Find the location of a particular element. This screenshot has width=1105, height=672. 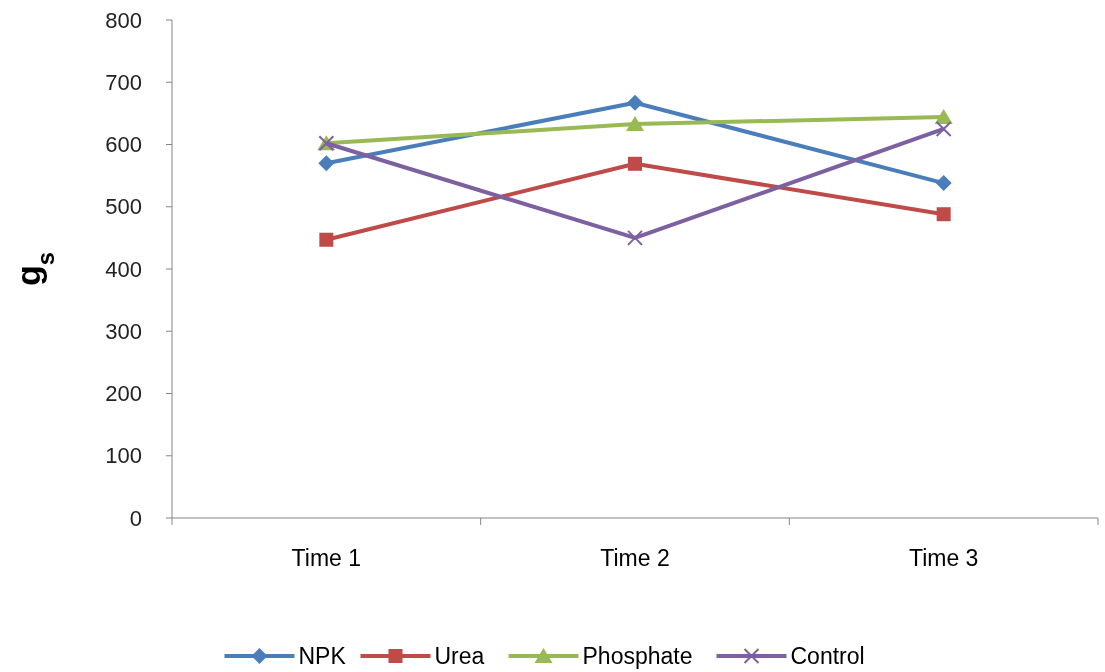

x-tick-label: Time 3 is located at coordinates (943, 558).